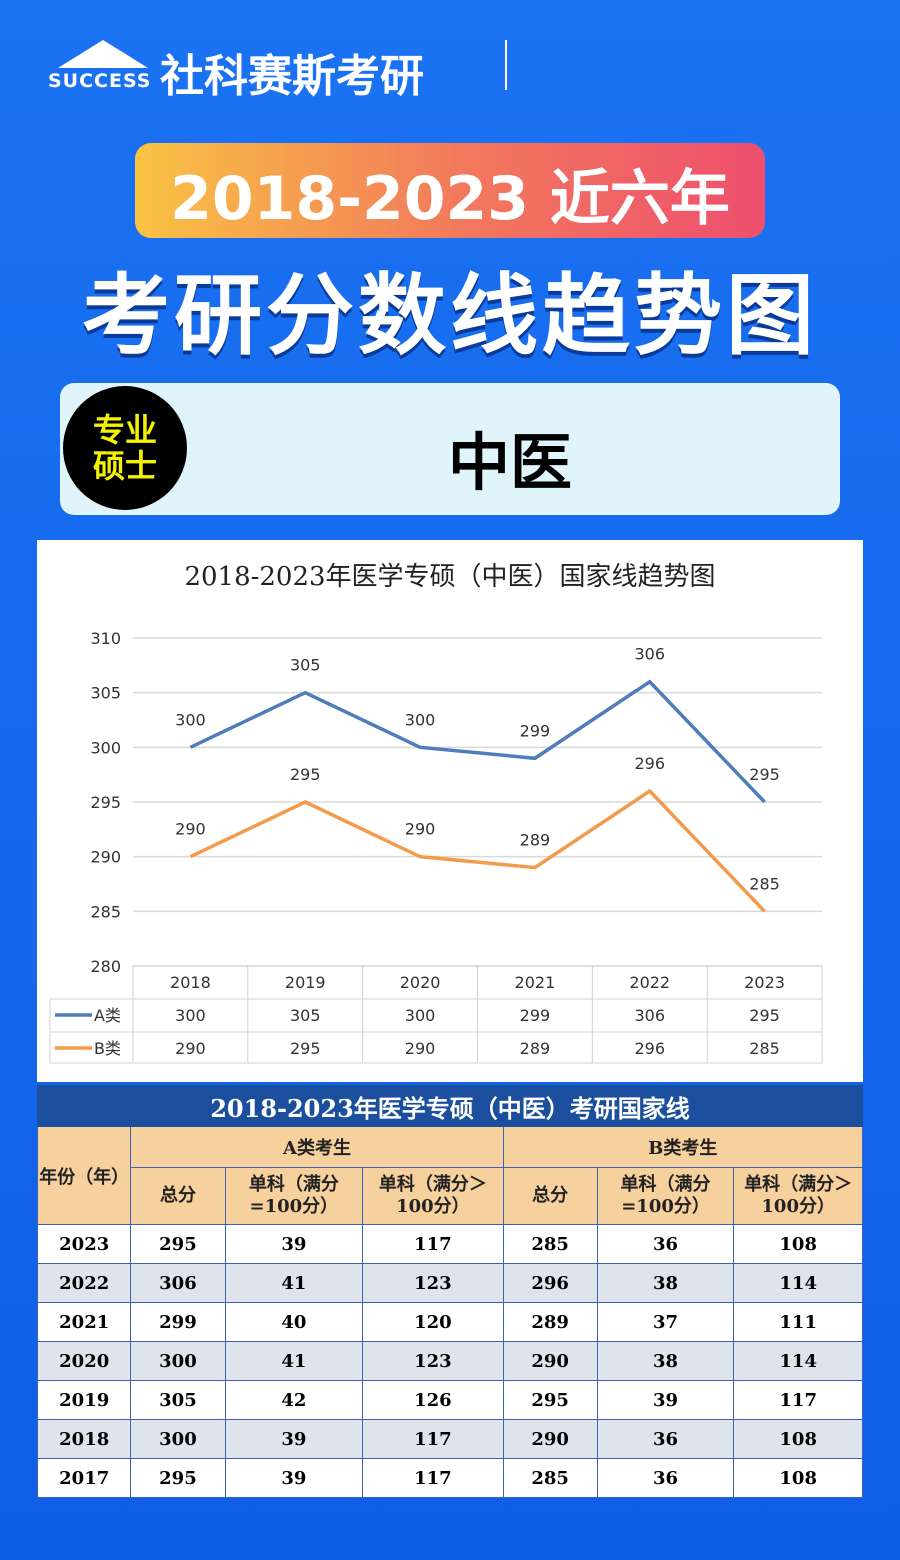  Describe the element at coordinates (683, 1147) in the screenshot. I see `header-cell: B类考生` at that location.